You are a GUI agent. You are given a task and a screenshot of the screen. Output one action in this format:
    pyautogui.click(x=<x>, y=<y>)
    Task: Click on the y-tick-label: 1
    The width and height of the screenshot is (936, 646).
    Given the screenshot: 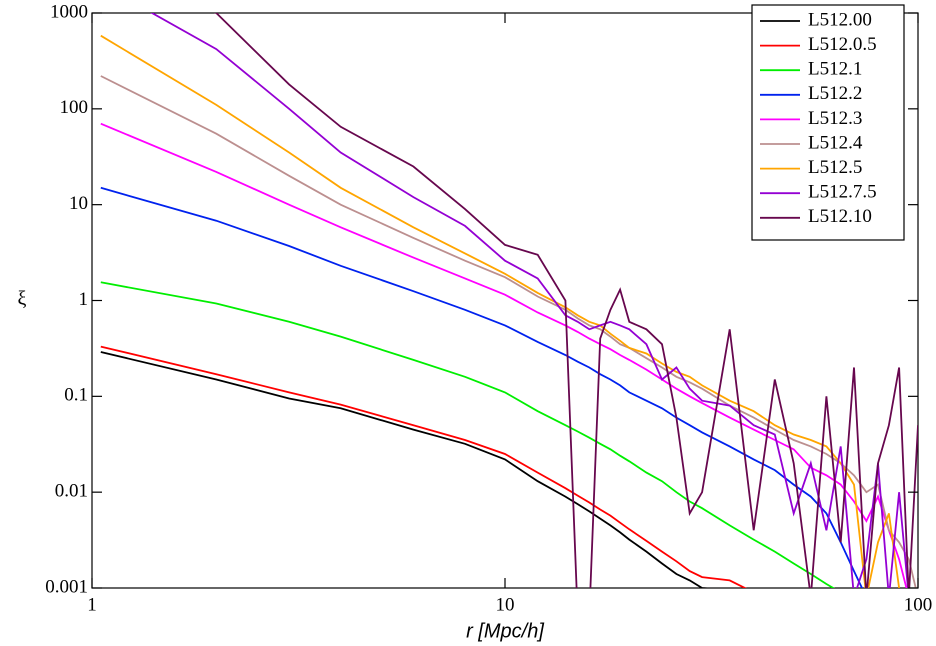 What is the action you would take?
    pyautogui.click(x=84, y=299)
    